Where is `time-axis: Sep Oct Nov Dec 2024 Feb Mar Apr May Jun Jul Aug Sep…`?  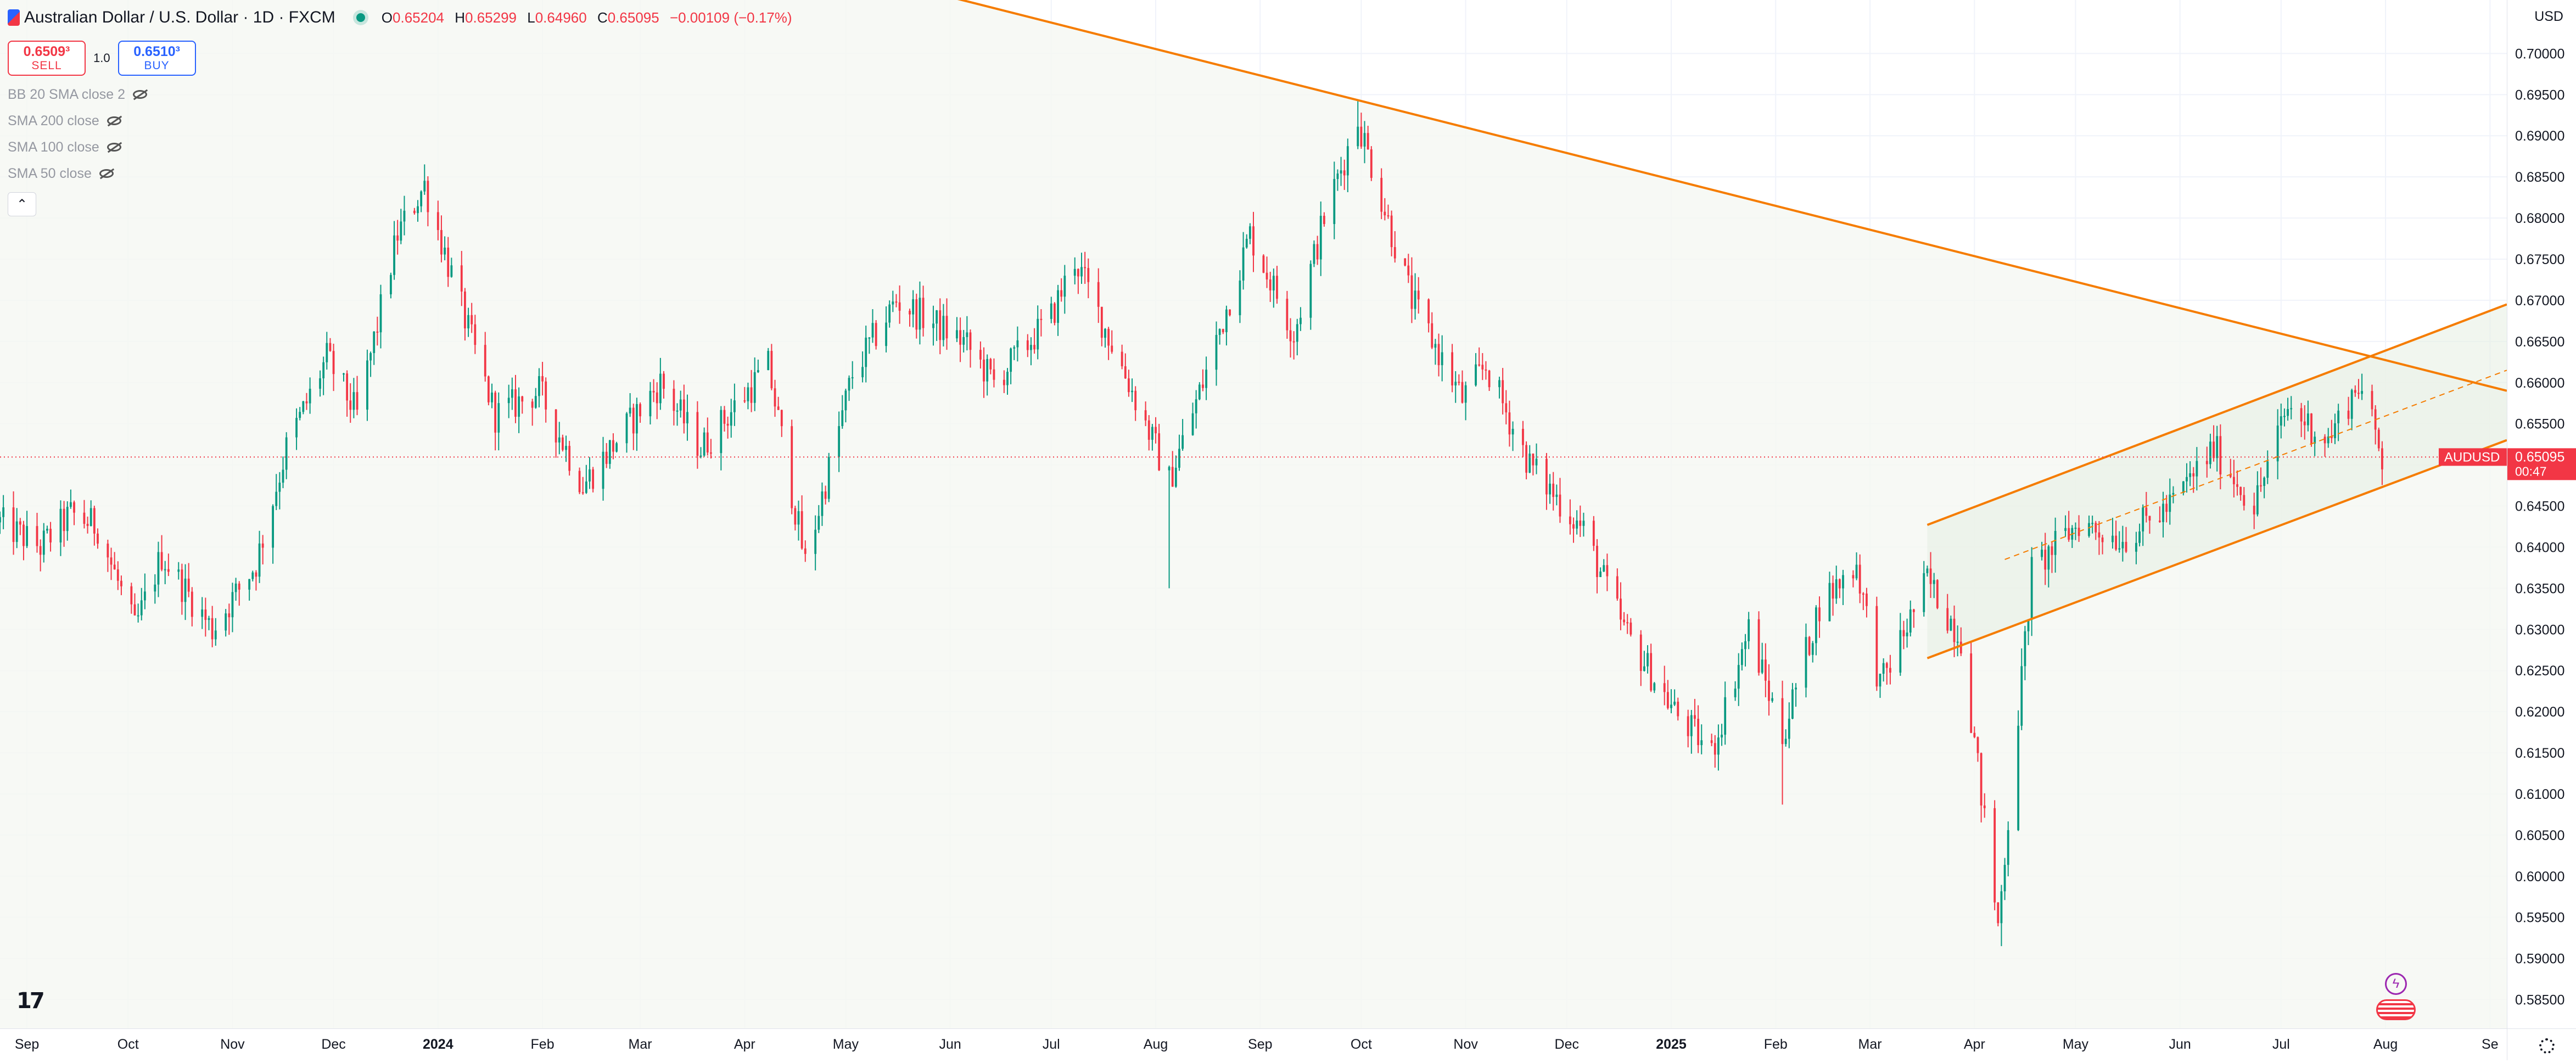 time-axis: Sep Oct Nov Dec 2024 Feb Mar Apr May Jun Jul Aug Sep… is located at coordinates (1253, 1044).